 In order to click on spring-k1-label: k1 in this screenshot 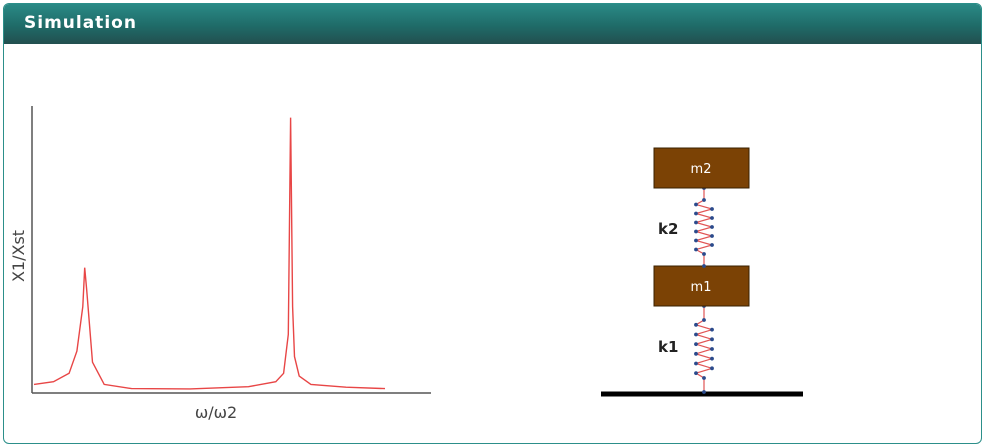, I will do `click(668, 347)`.